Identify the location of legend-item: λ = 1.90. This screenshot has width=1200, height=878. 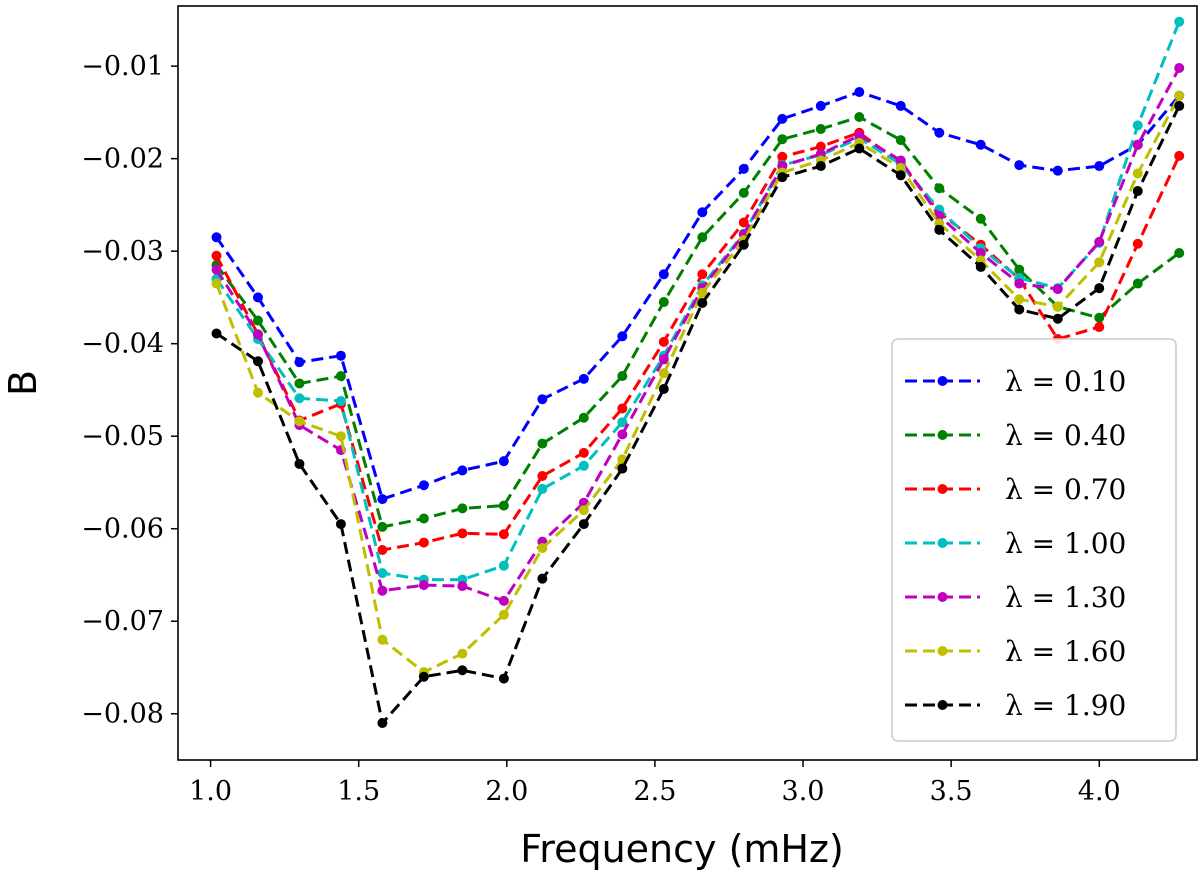
(1015, 705).